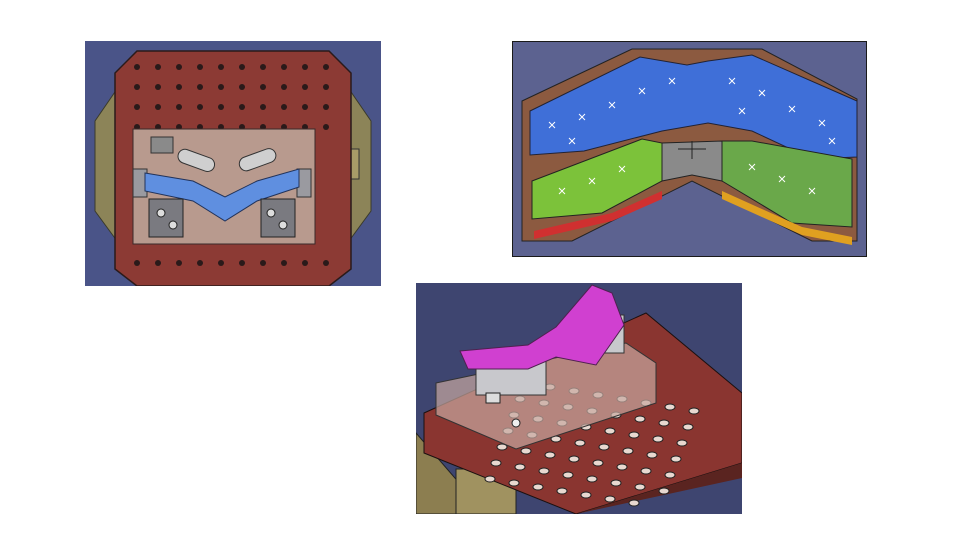 This screenshot has height=540, width=960. What do you see at coordinates (598, 215) in the screenshot?
I see `red-strip` at bounding box center [598, 215].